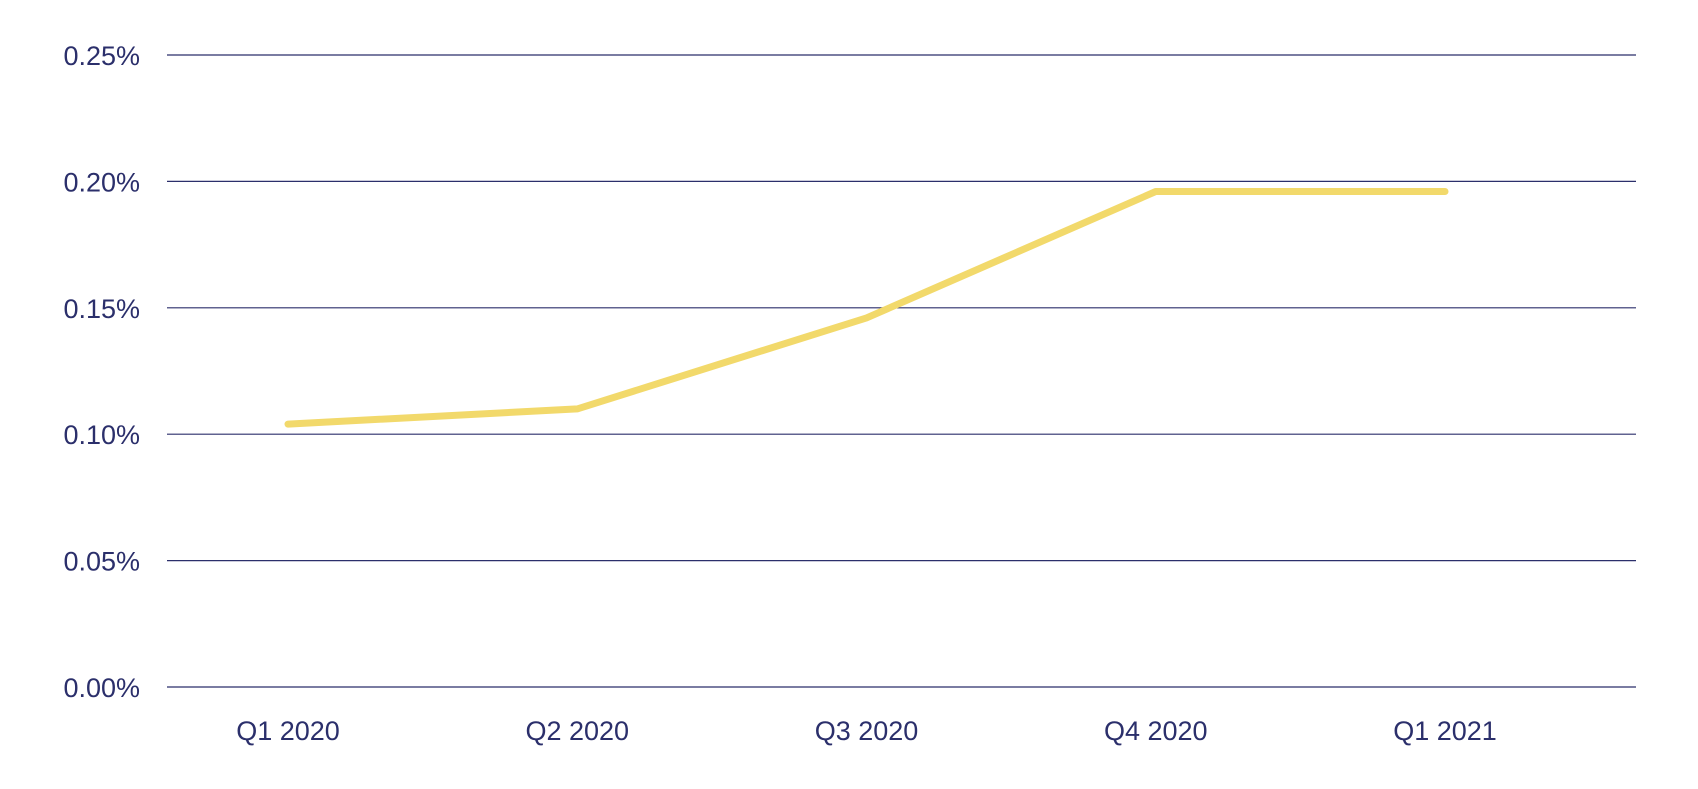  What do you see at coordinates (101, 372) in the screenshot?
I see `y-axis-tick-labels: 0.00% 0.05% 0.10% 0.15% 0.20% 0.25%` at bounding box center [101, 372].